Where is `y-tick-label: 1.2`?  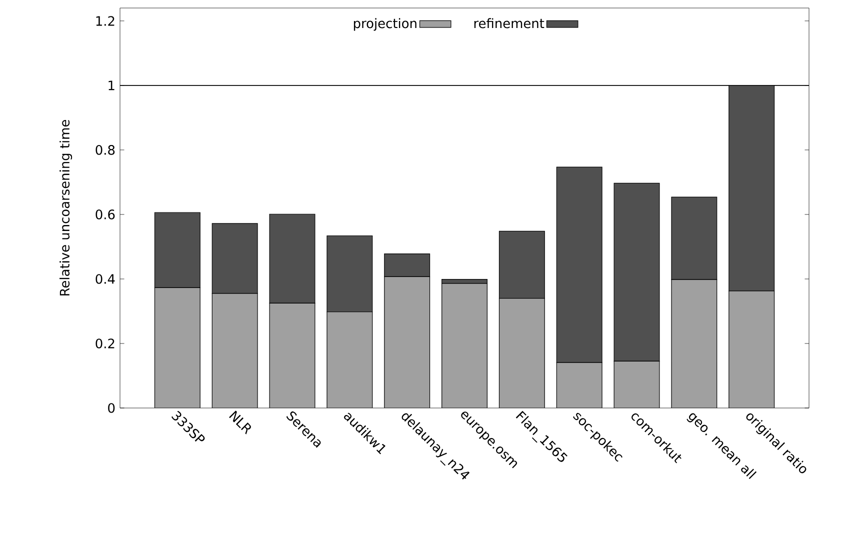
y-tick-label: 1.2 is located at coordinates (105, 21).